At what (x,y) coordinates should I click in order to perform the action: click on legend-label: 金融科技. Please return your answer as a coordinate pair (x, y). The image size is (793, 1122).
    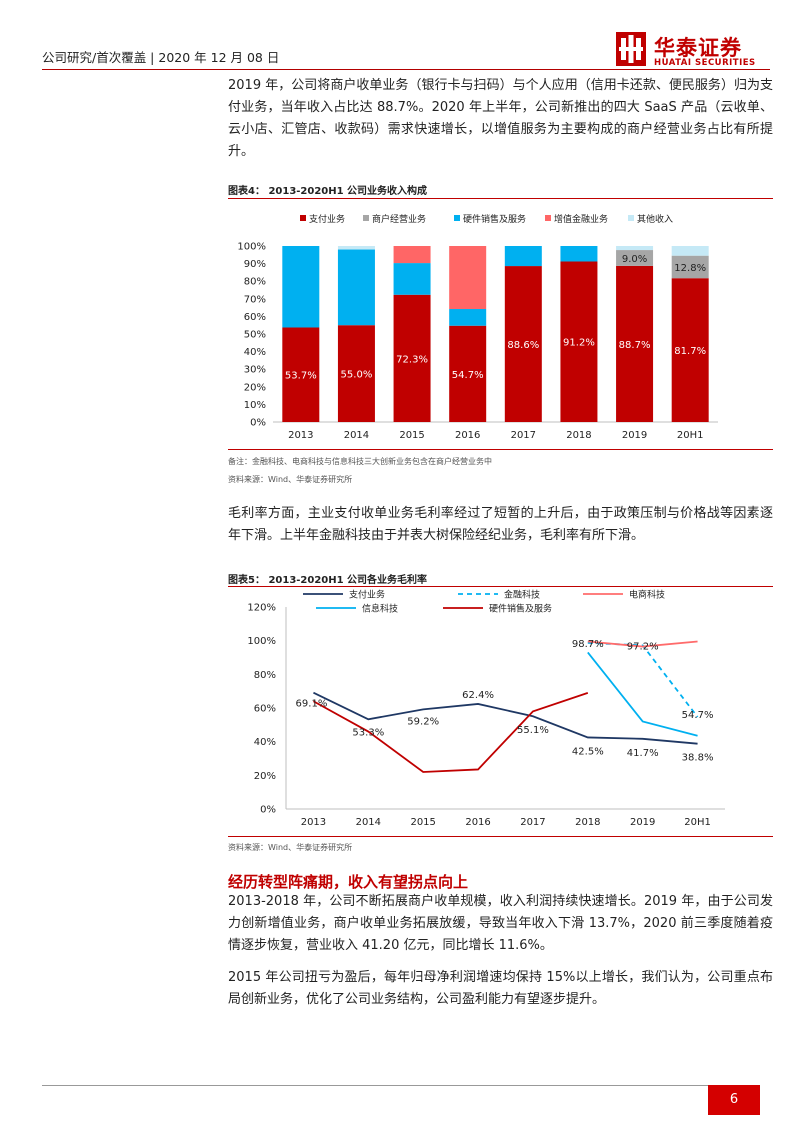
    Looking at the image, I should click on (522, 595).